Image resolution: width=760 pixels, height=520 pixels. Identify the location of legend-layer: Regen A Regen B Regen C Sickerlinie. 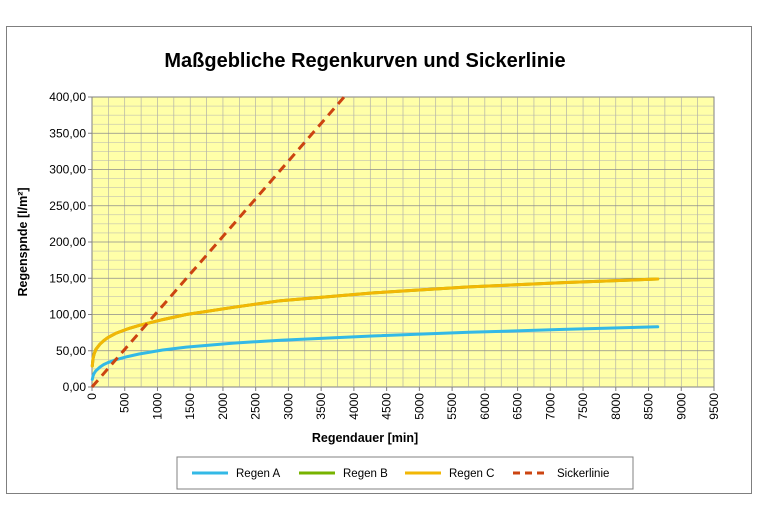
(400, 474).